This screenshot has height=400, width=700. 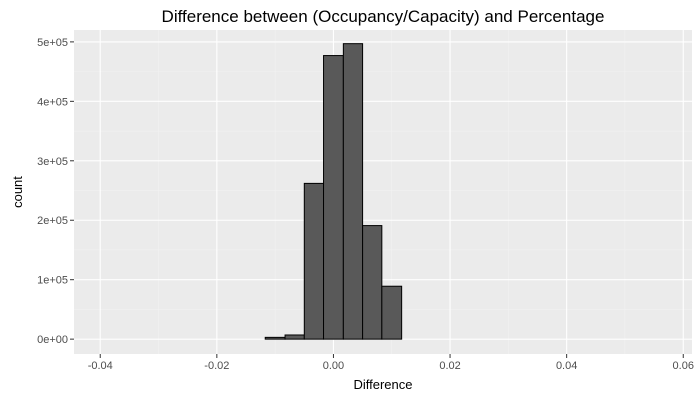 What do you see at coordinates (52, 43) in the screenshot?
I see `y-tick-label: 5e+05` at bounding box center [52, 43].